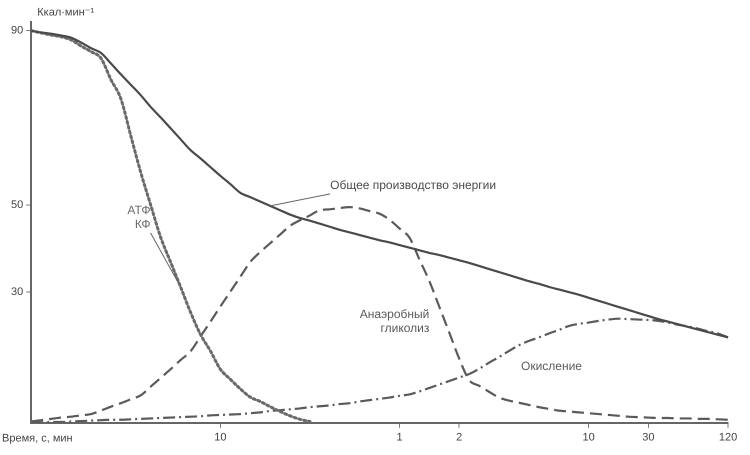  What do you see at coordinates (413, 185) in the screenshot?
I see `text: Общее производство энергии` at bounding box center [413, 185].